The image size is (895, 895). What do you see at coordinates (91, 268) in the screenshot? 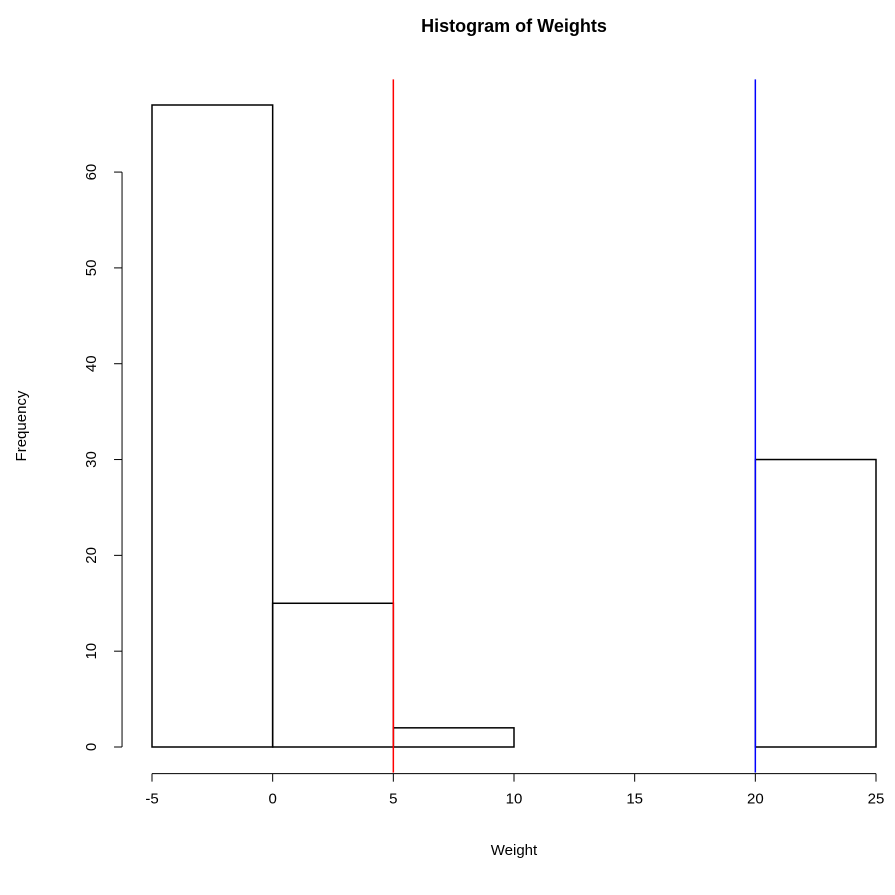
I see `y-tick-label: 50` at bounding box center [91, 268].